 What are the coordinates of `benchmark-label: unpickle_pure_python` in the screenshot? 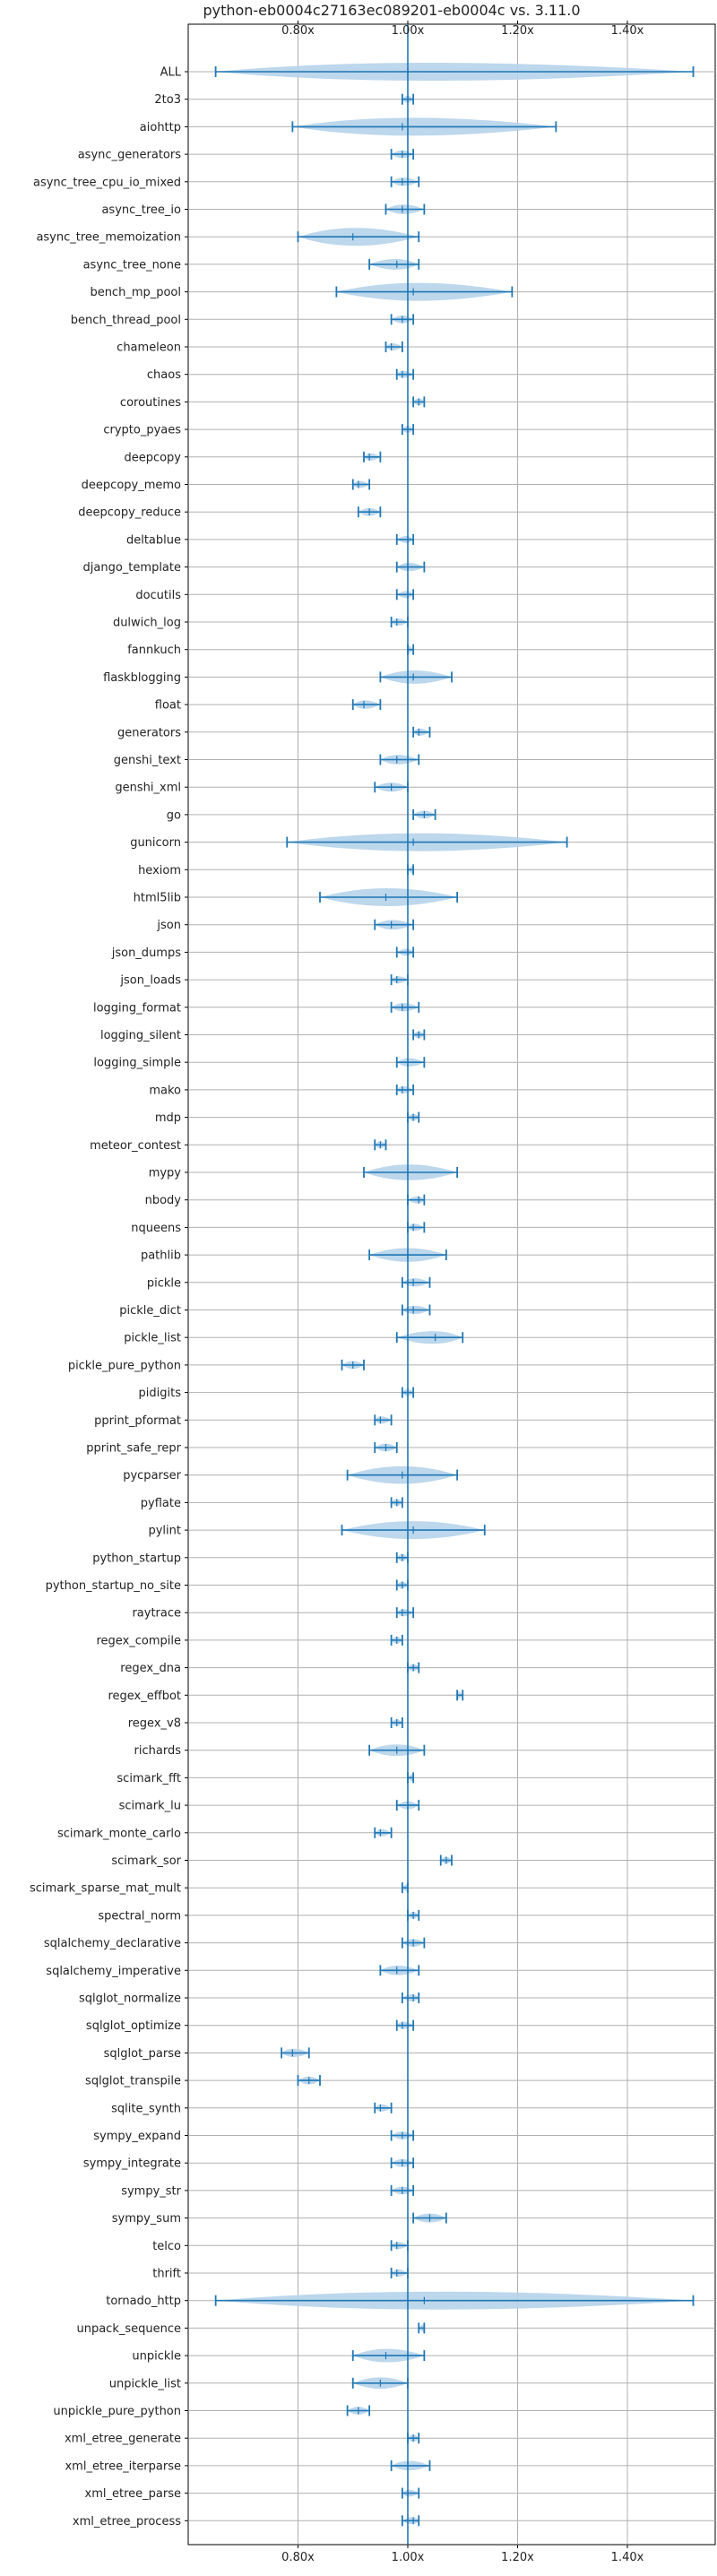 It's located at (117, 2411).